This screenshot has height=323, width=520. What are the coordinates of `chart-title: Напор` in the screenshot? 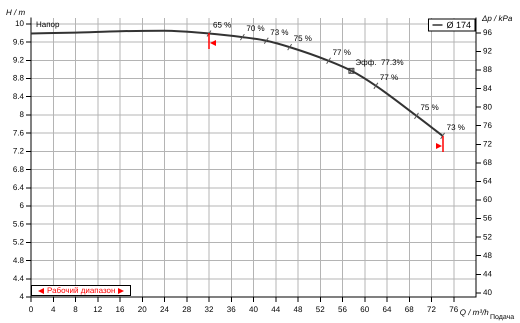 It's located at (48, 24).